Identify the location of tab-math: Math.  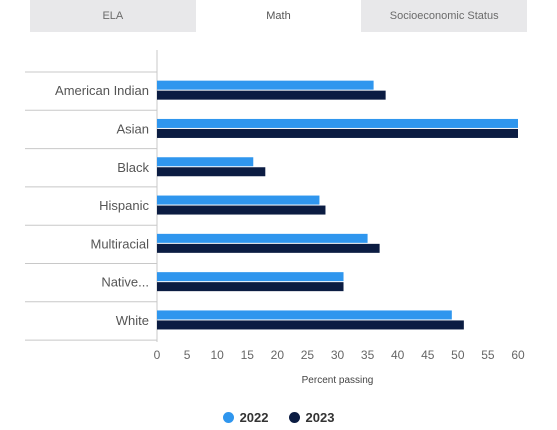
(278, 16).